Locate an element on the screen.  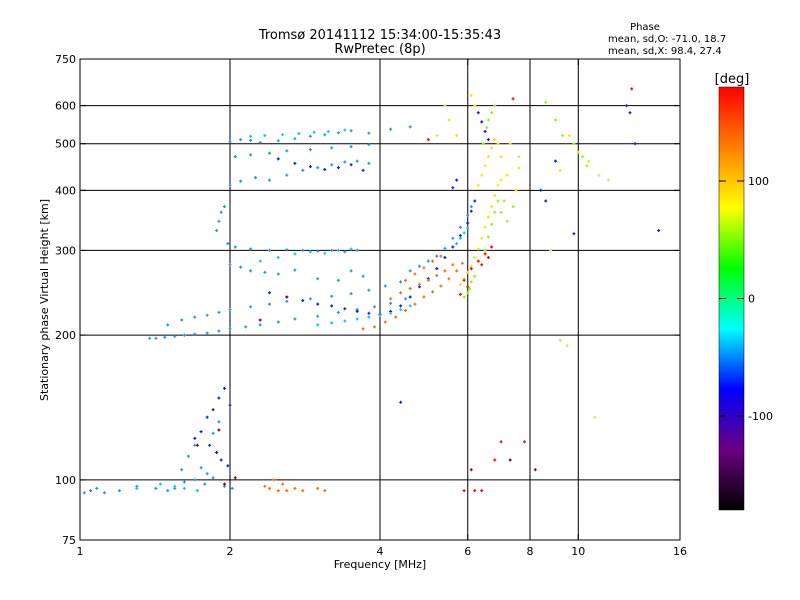
stats-line-o: mean, sd,O: -71.0, 18.7 is located at coordinates (667, 39).